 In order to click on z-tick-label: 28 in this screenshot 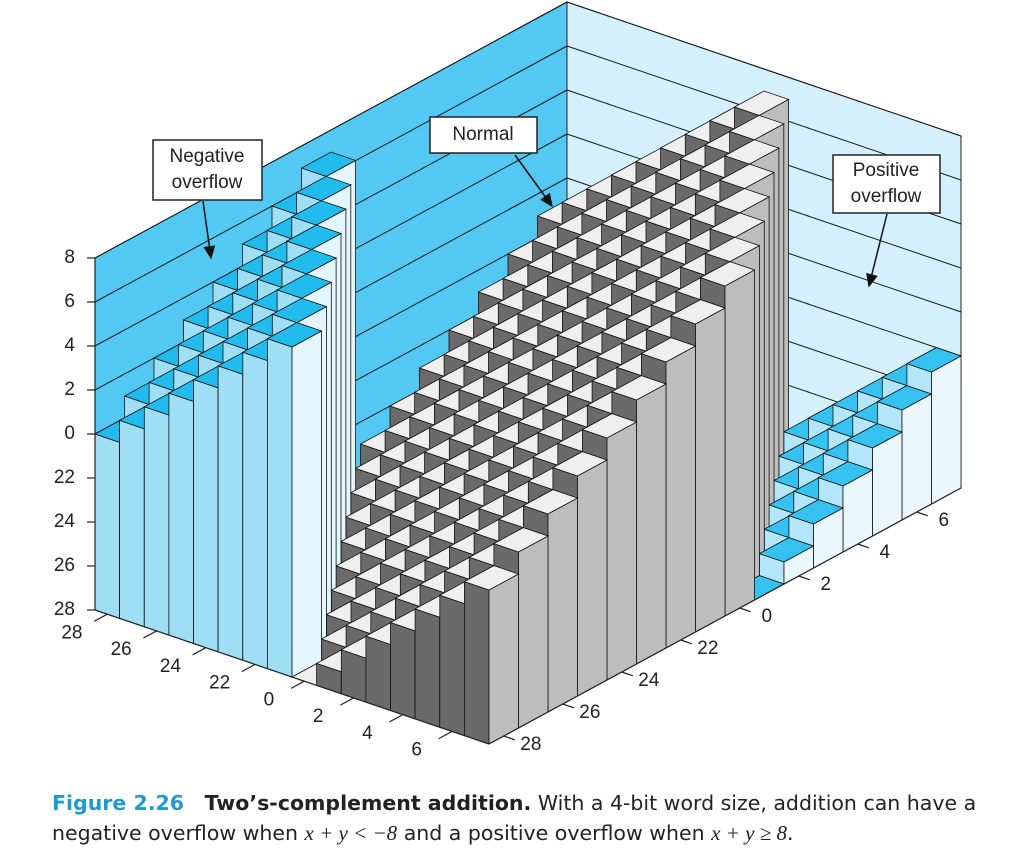, I will do `click(64, 609)`.